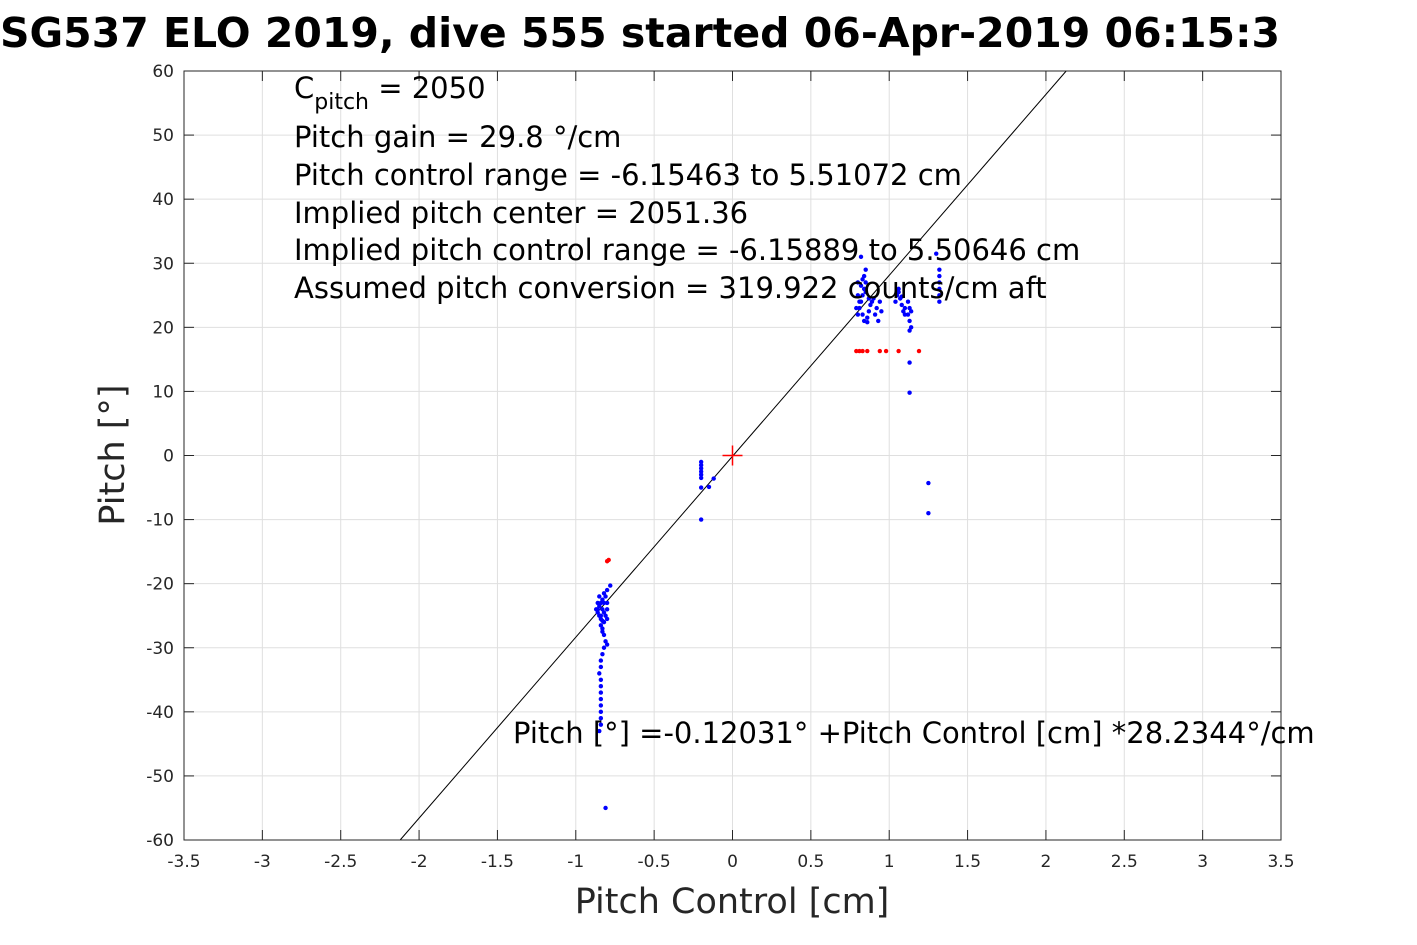 The width and height of the screenshot is (1417, 945). Describe the element at coordinates (1280, 862) in the screenshot. I see `x-tick-label: 3.5` at that location.